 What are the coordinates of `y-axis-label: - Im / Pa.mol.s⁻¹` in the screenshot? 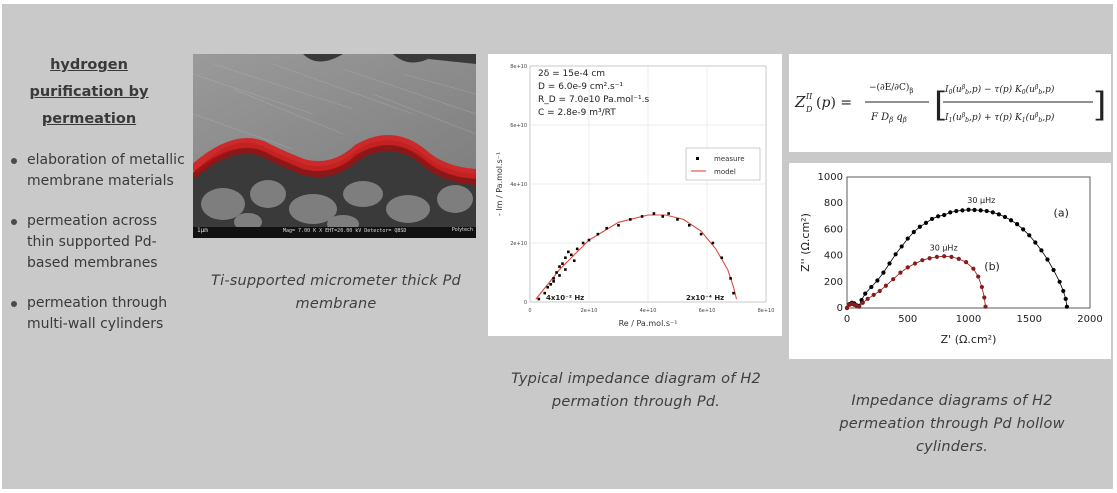 It's located at (499, 184).